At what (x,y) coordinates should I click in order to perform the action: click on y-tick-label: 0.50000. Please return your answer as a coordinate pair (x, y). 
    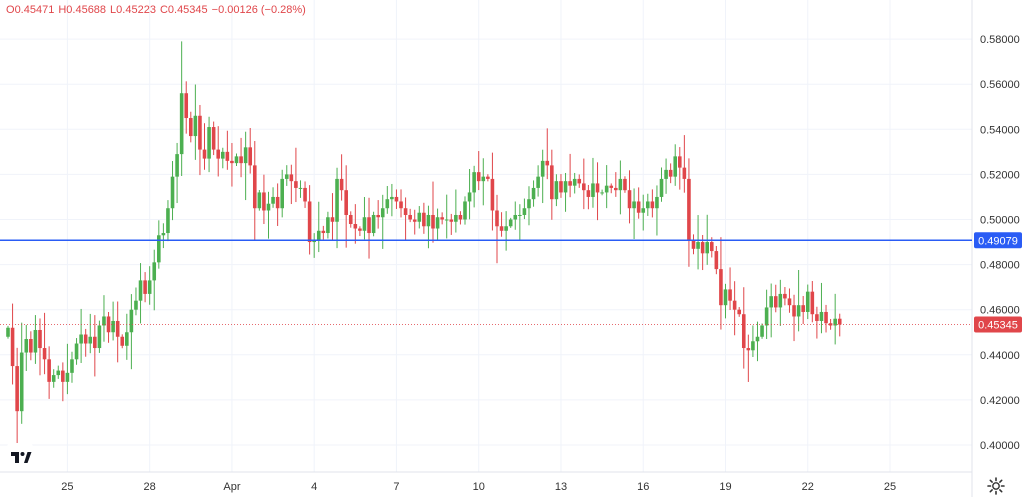
    Looking at the image, I should click on (1000, 221).